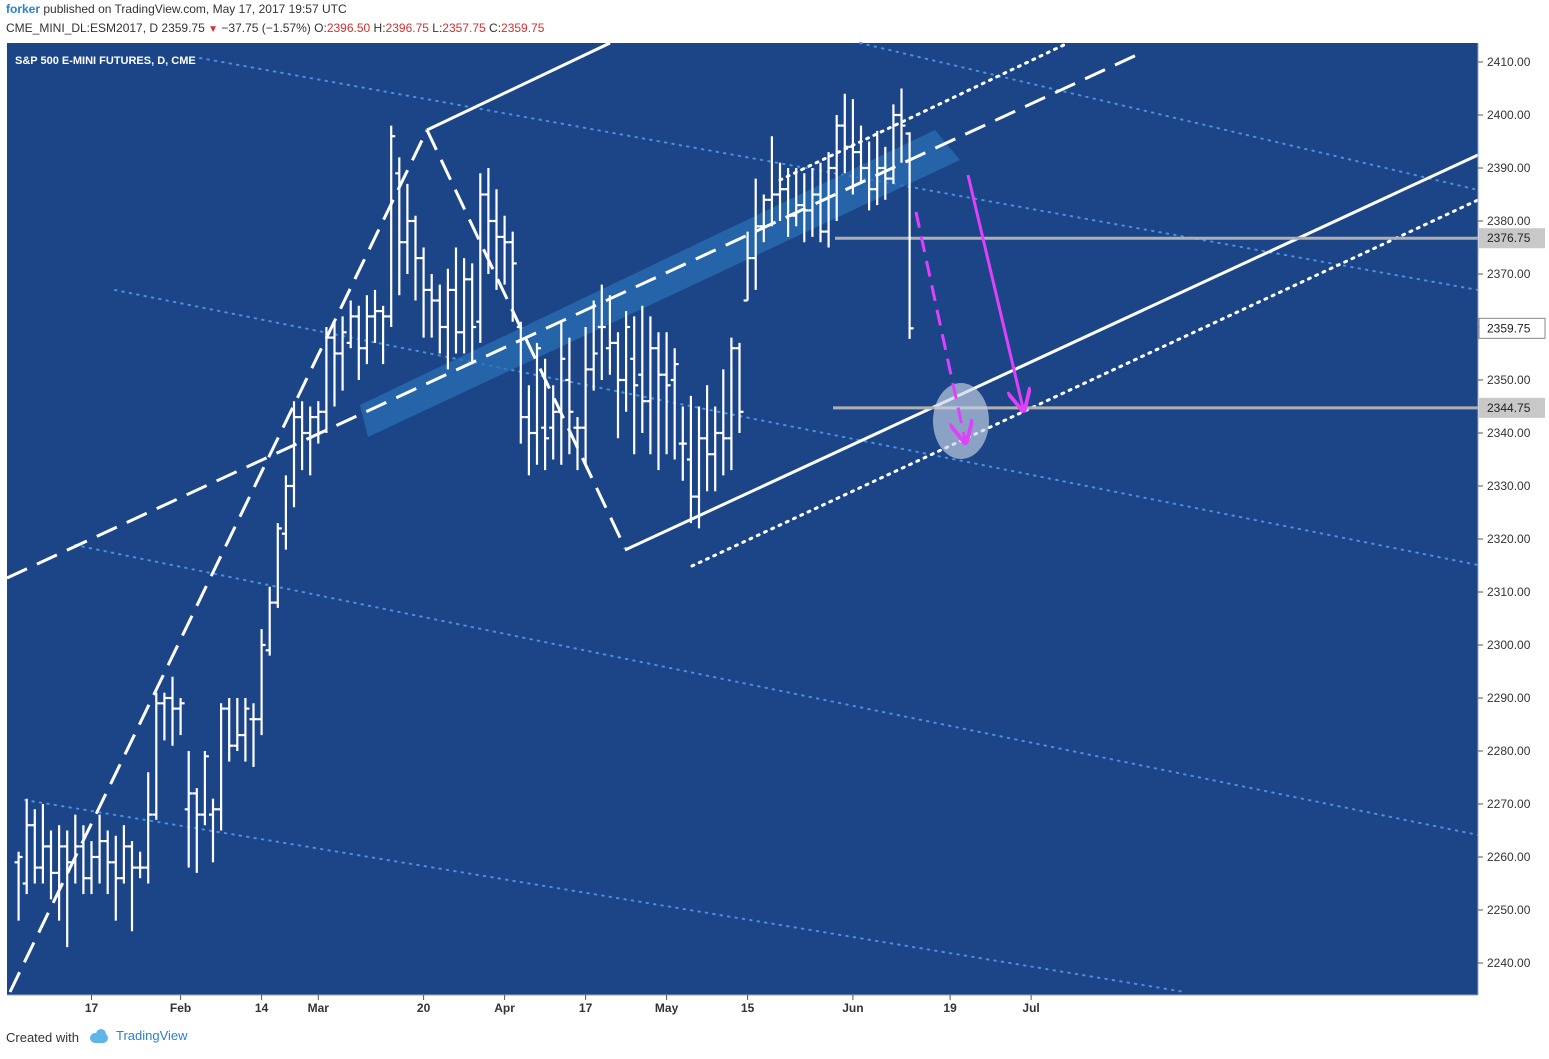  Describe the element at coordinates (213, 29) in the screenshot. I see `down-arrow-icon: ▼` at that location.